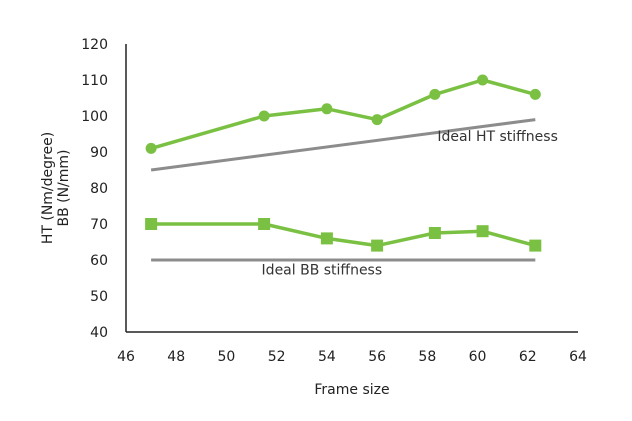 The height and width of the screenshot is (421, 632). I want to click on y-tick-label: 70, so click(99, 225).